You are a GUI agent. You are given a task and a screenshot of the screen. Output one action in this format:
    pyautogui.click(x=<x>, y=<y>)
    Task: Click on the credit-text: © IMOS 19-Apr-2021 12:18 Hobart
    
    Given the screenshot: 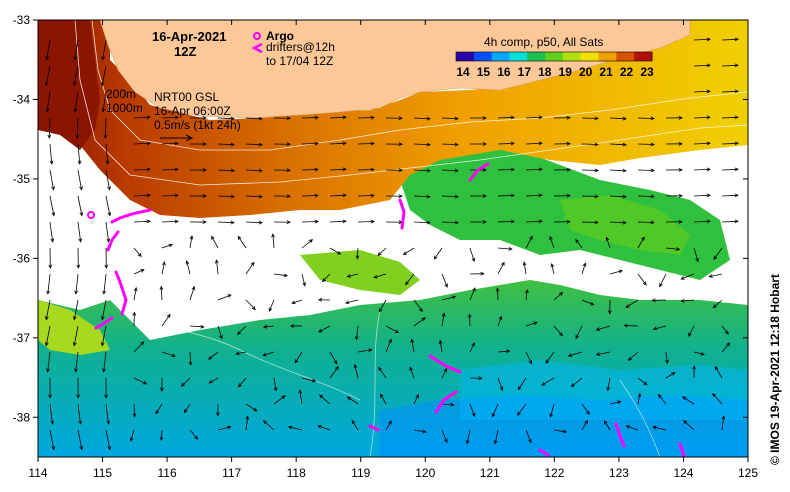 What is the action you would take?
    pyautogui.click(x=775, y=369)
    